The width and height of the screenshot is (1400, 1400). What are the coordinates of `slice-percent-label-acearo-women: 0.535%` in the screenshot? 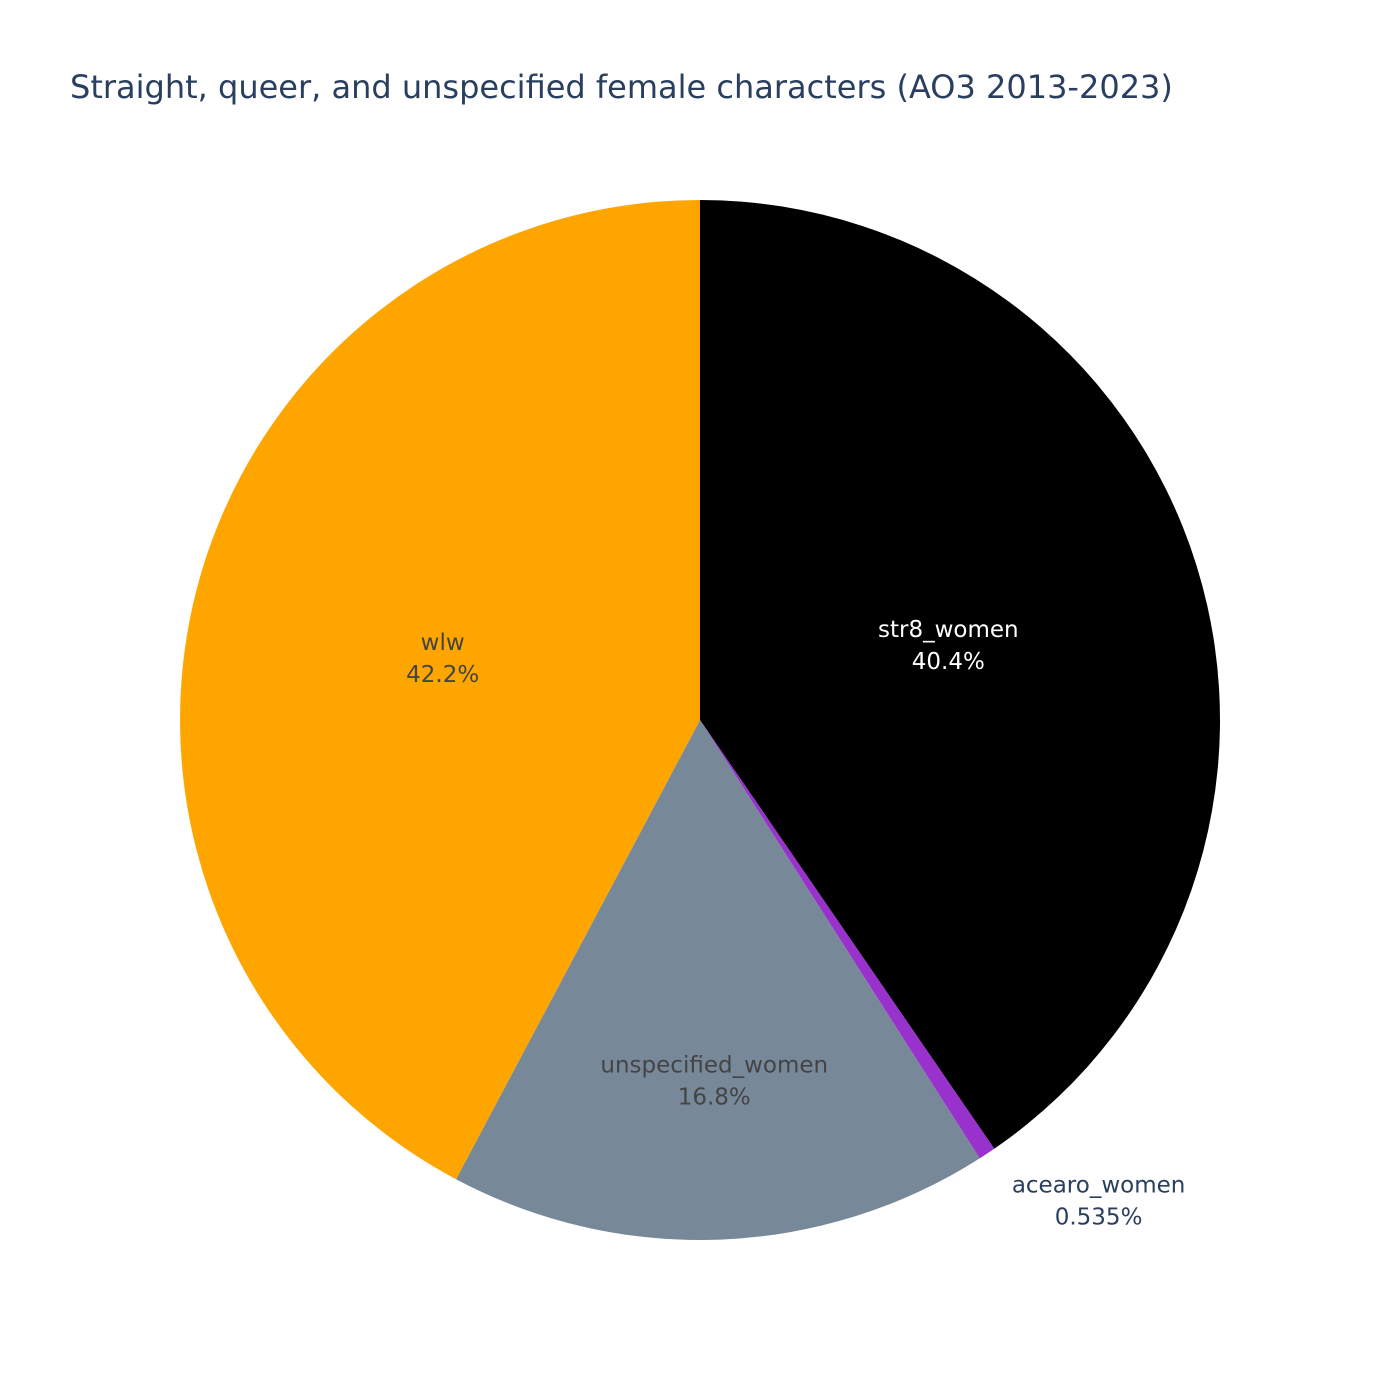 It's located at (1099, 1218).